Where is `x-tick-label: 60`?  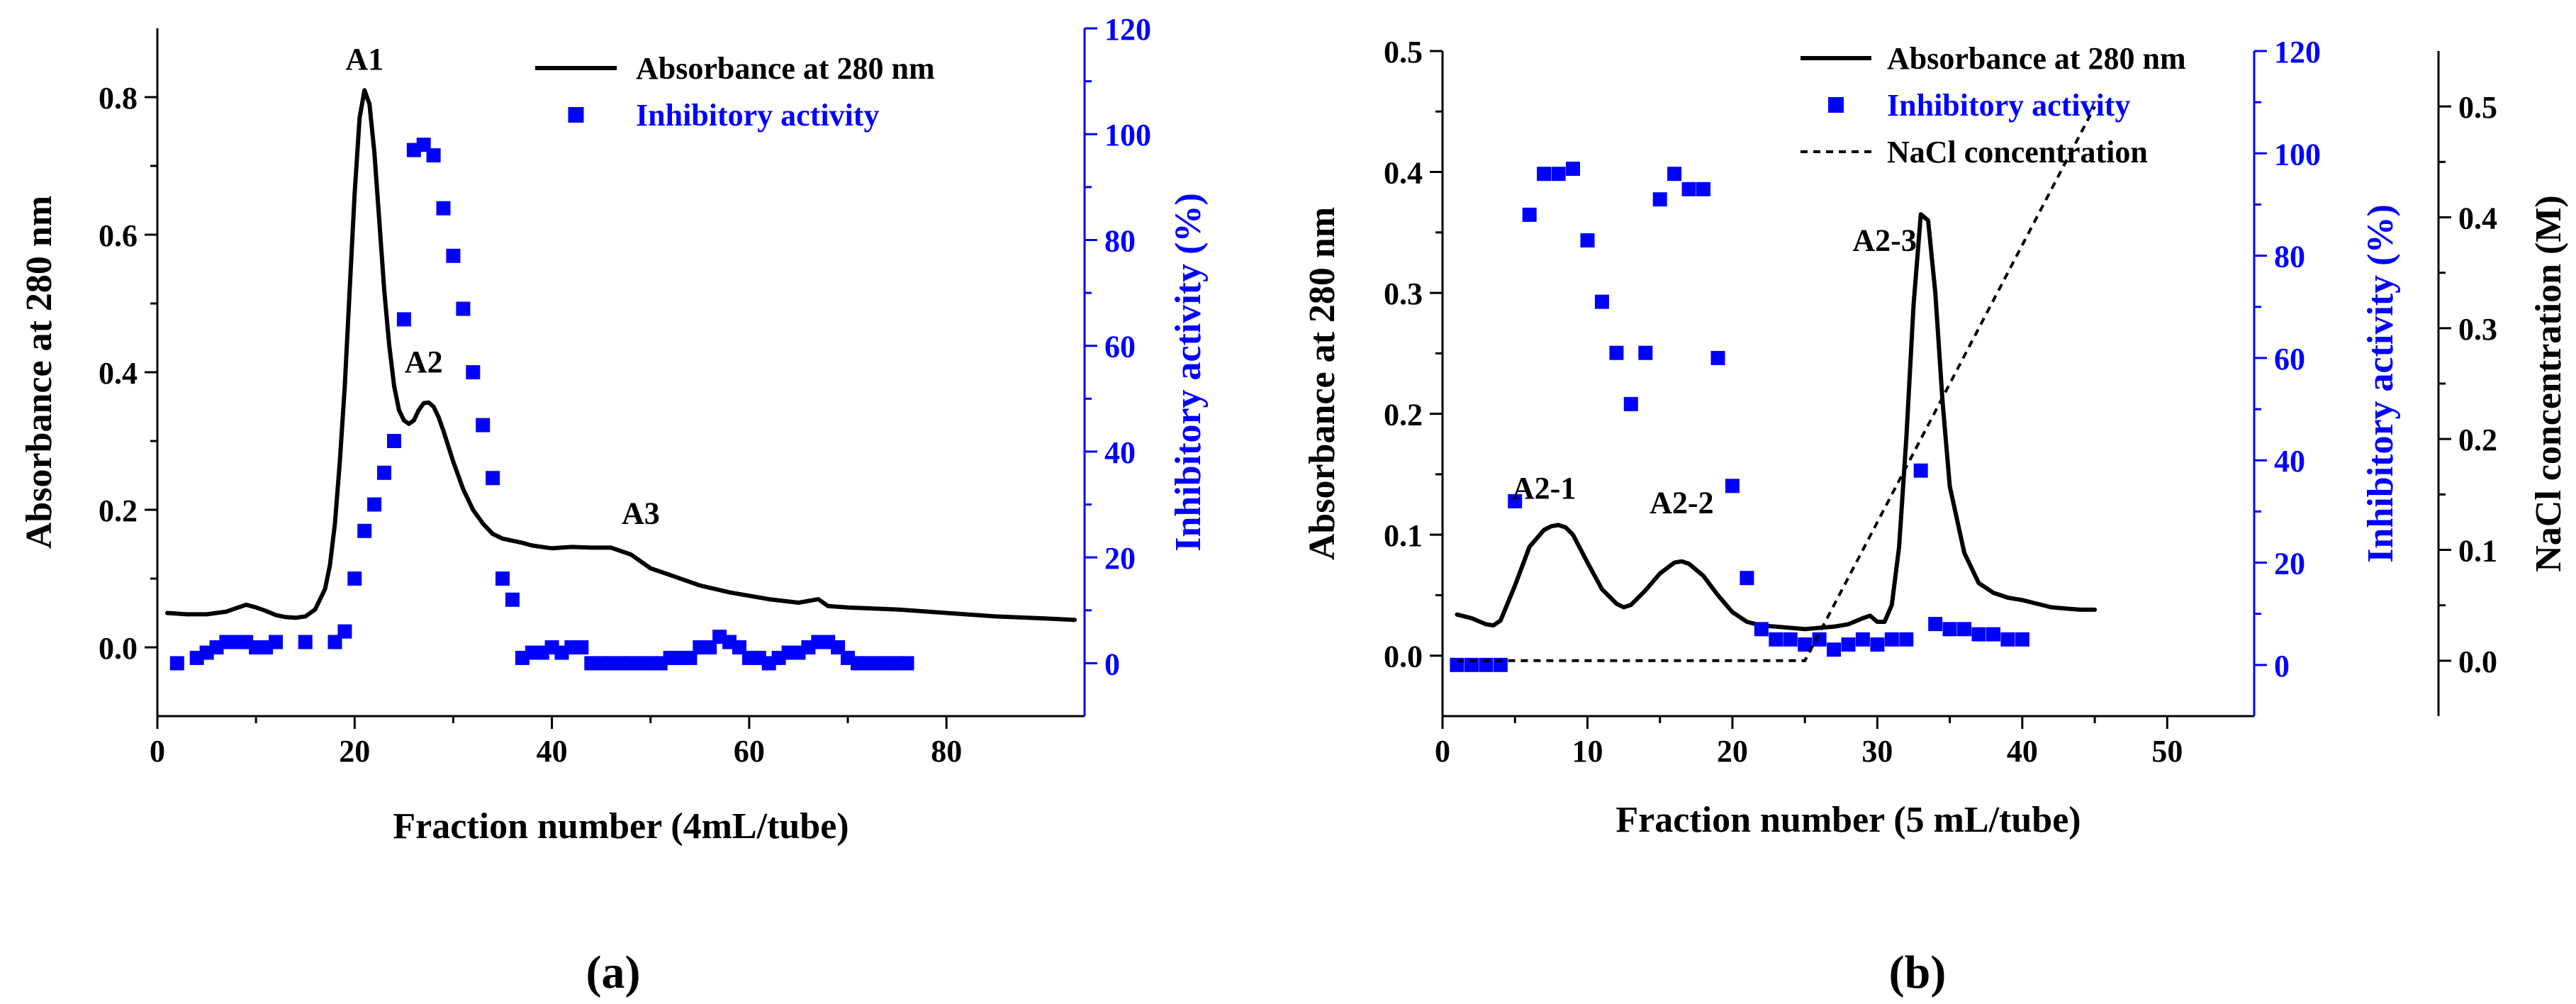 x-tick-label: 60 is located at coordinates (749, 751).